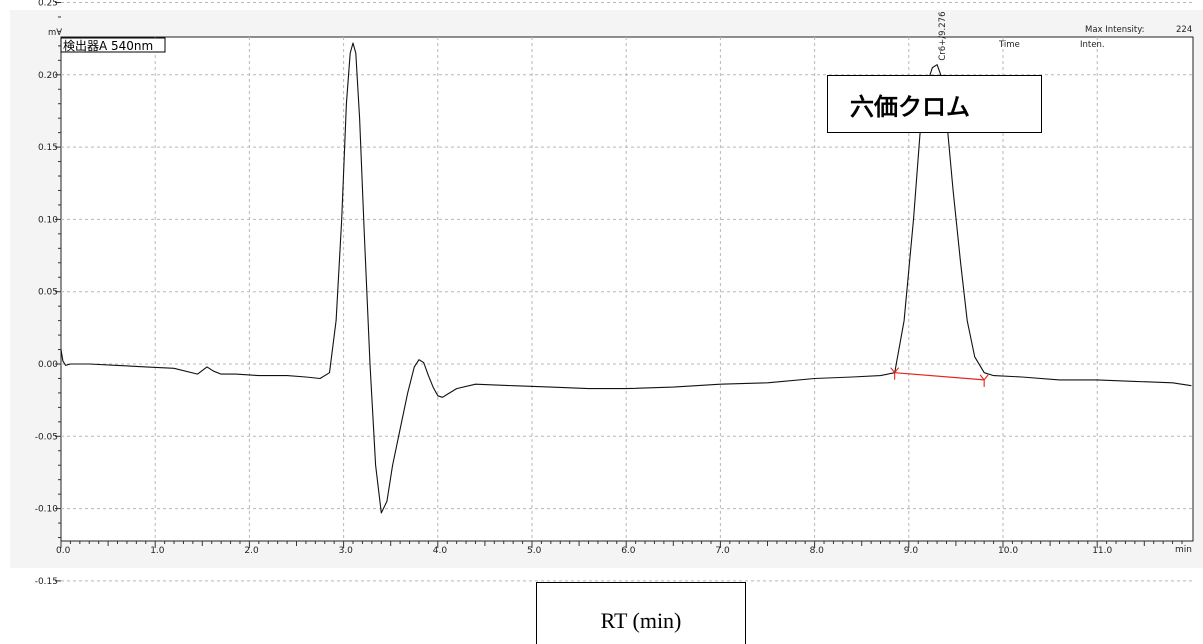 This screenshot has width=1203, height=644. I want to click on y-tick-label: -0.05, so click(46, 437).